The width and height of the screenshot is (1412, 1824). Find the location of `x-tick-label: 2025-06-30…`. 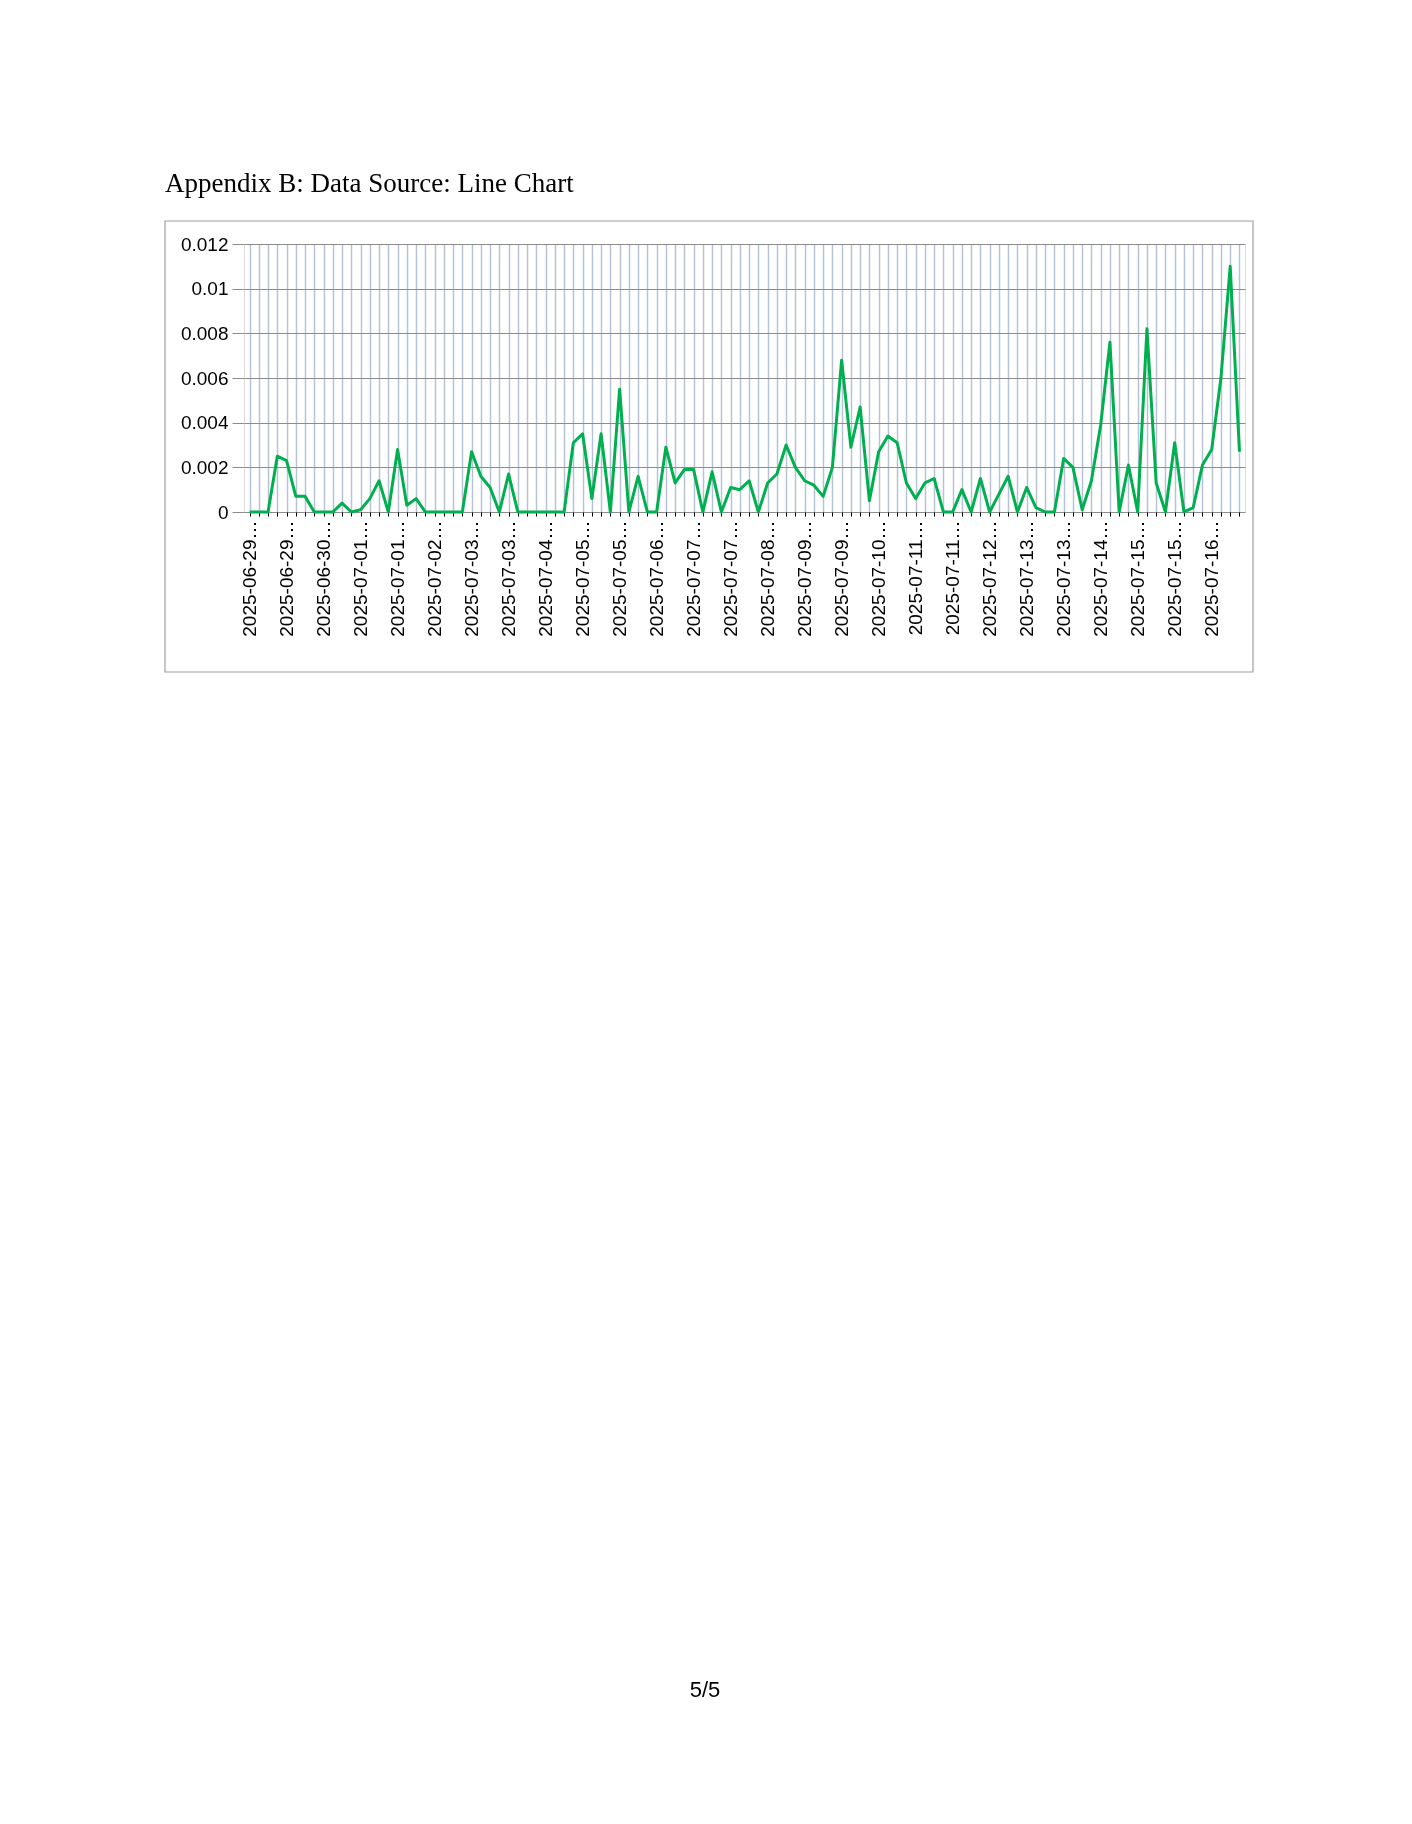

x-tick-label: 2025-06-30… is located at coordinates (324, 578).